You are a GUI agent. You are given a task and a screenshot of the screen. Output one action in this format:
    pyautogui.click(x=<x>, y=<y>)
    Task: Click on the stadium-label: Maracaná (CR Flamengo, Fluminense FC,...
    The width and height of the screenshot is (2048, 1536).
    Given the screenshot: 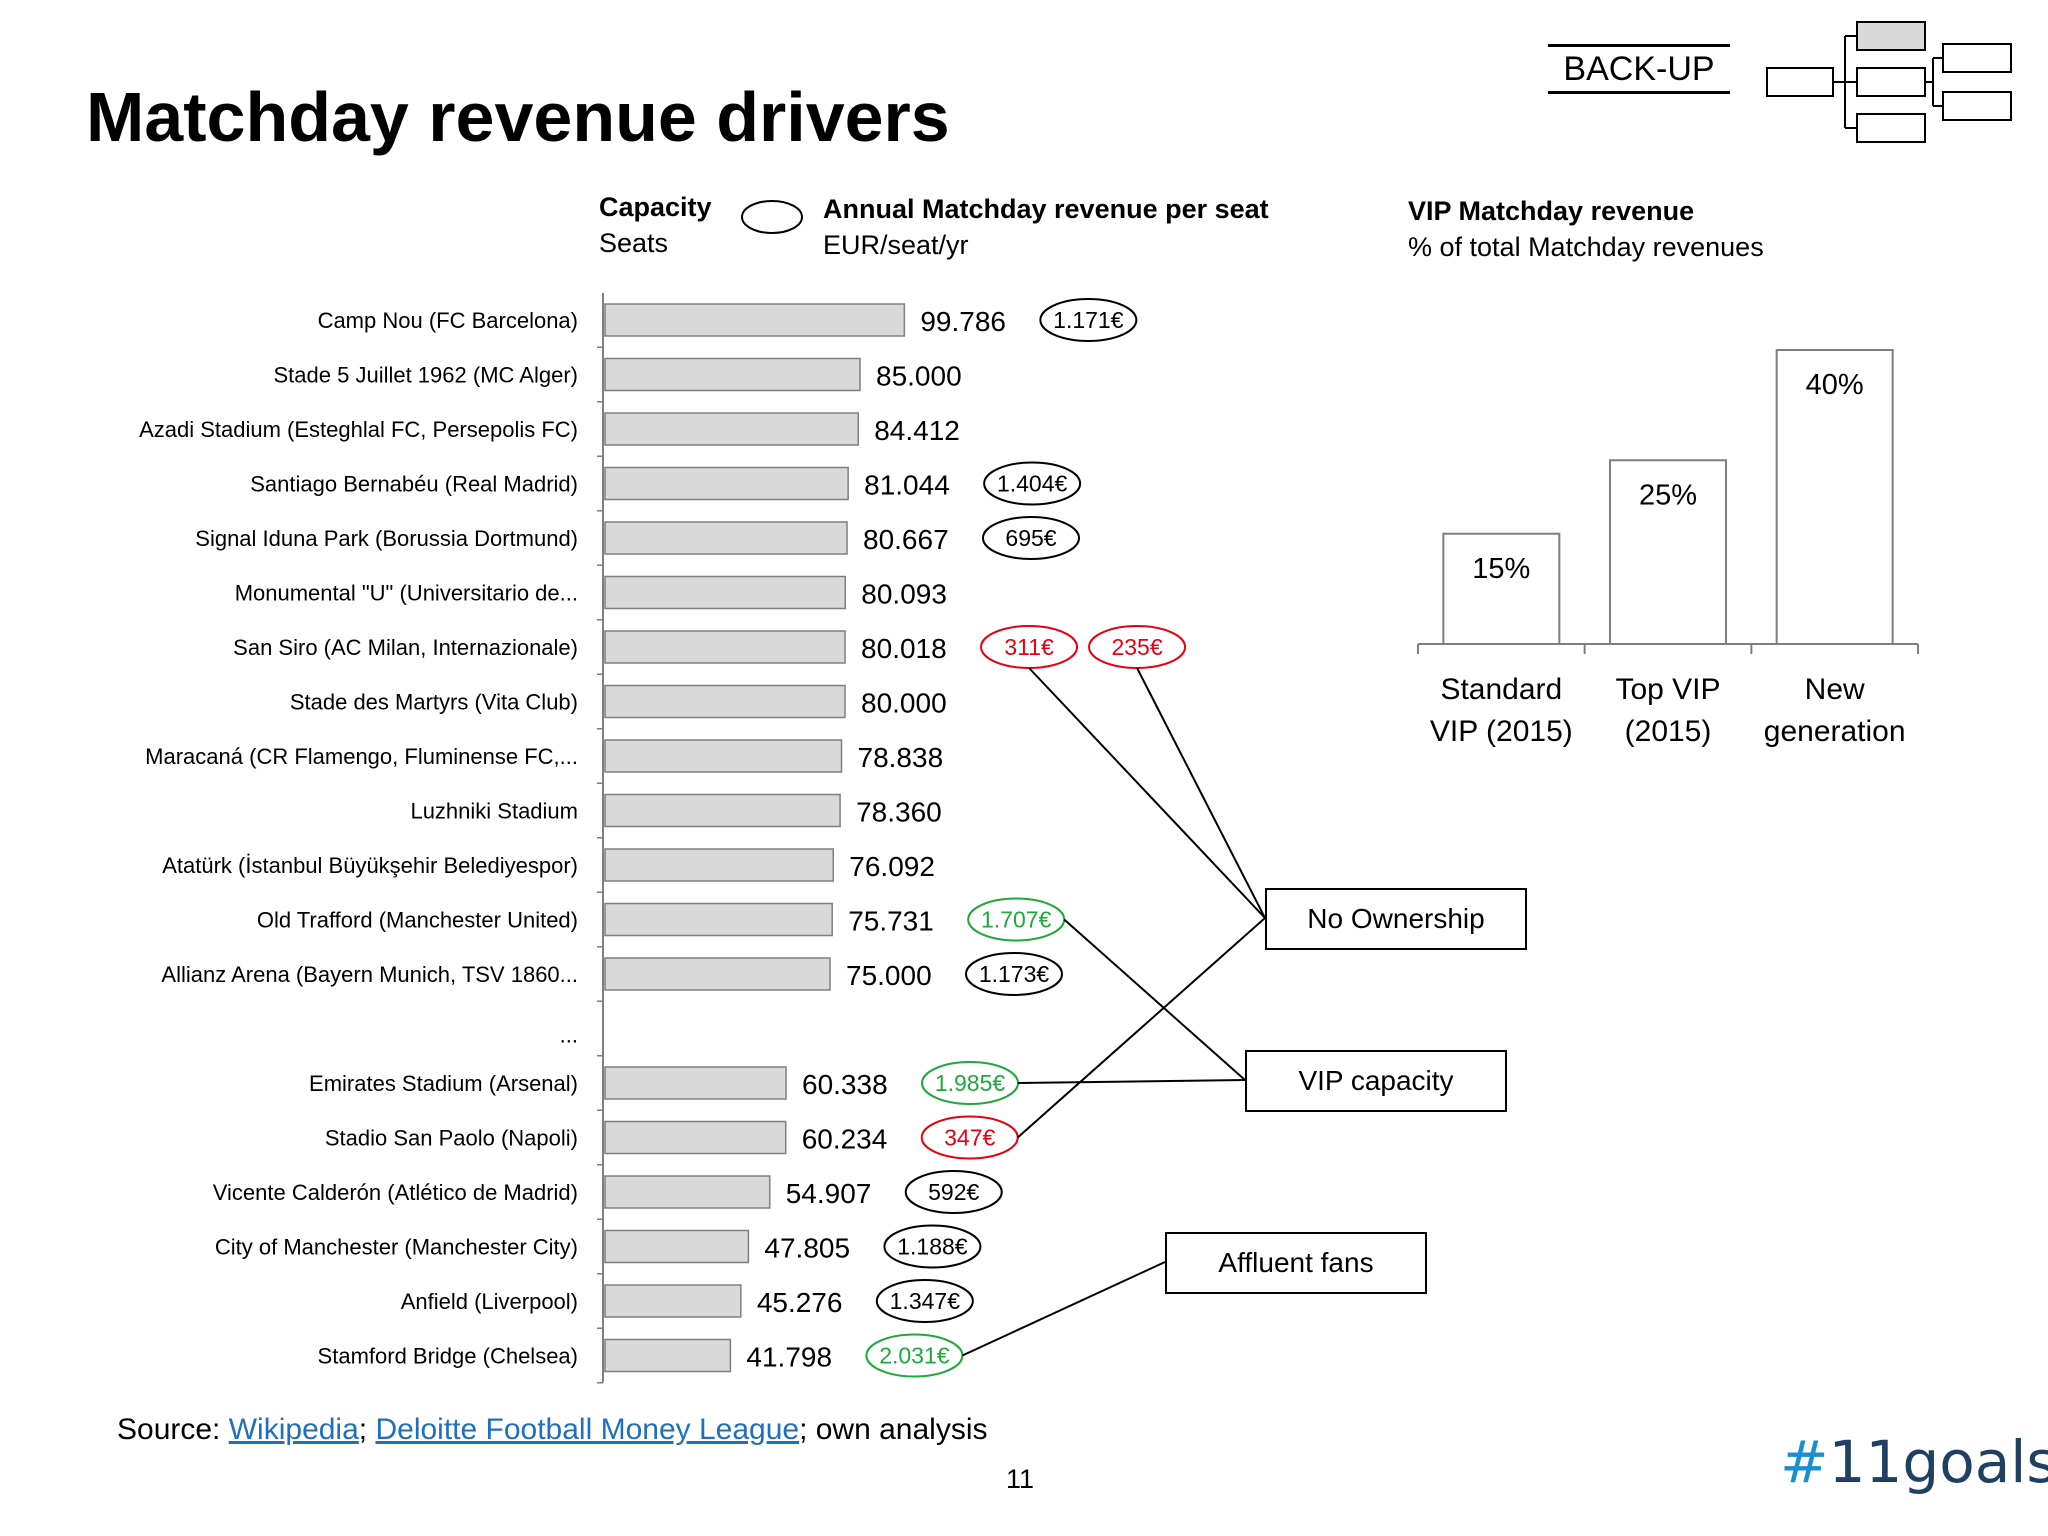 What is the action you would take?
    pyautogui.click(x=361, y=756)
    